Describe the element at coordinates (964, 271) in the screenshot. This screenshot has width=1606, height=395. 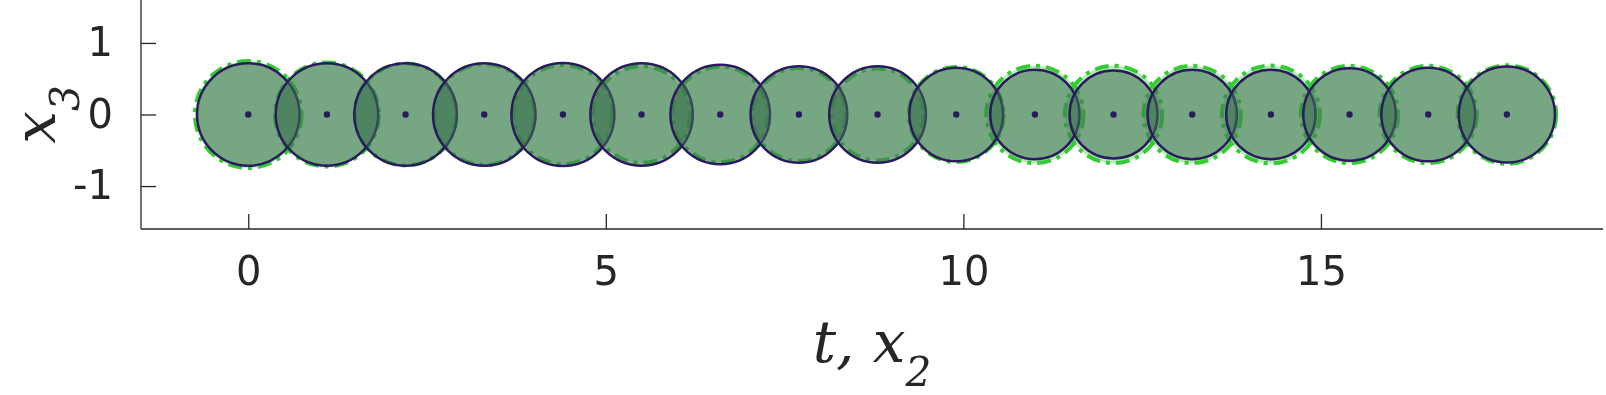
I see `x-tick-label: 10` at that location.